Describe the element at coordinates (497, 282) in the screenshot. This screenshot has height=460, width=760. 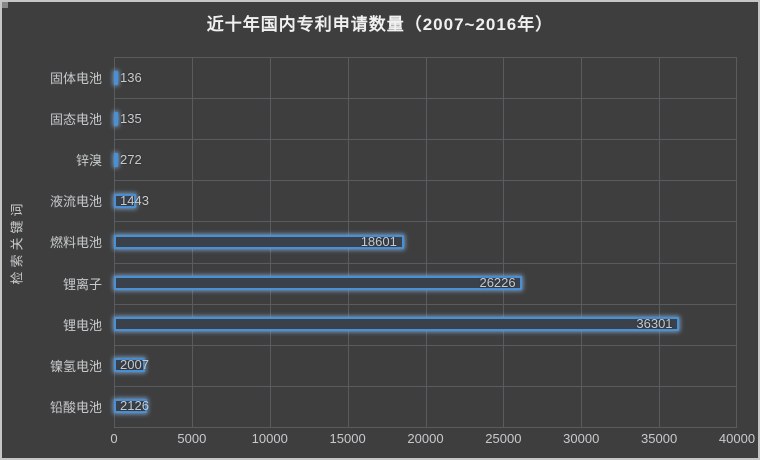
I see `bar-value-label: 26226` at that location.